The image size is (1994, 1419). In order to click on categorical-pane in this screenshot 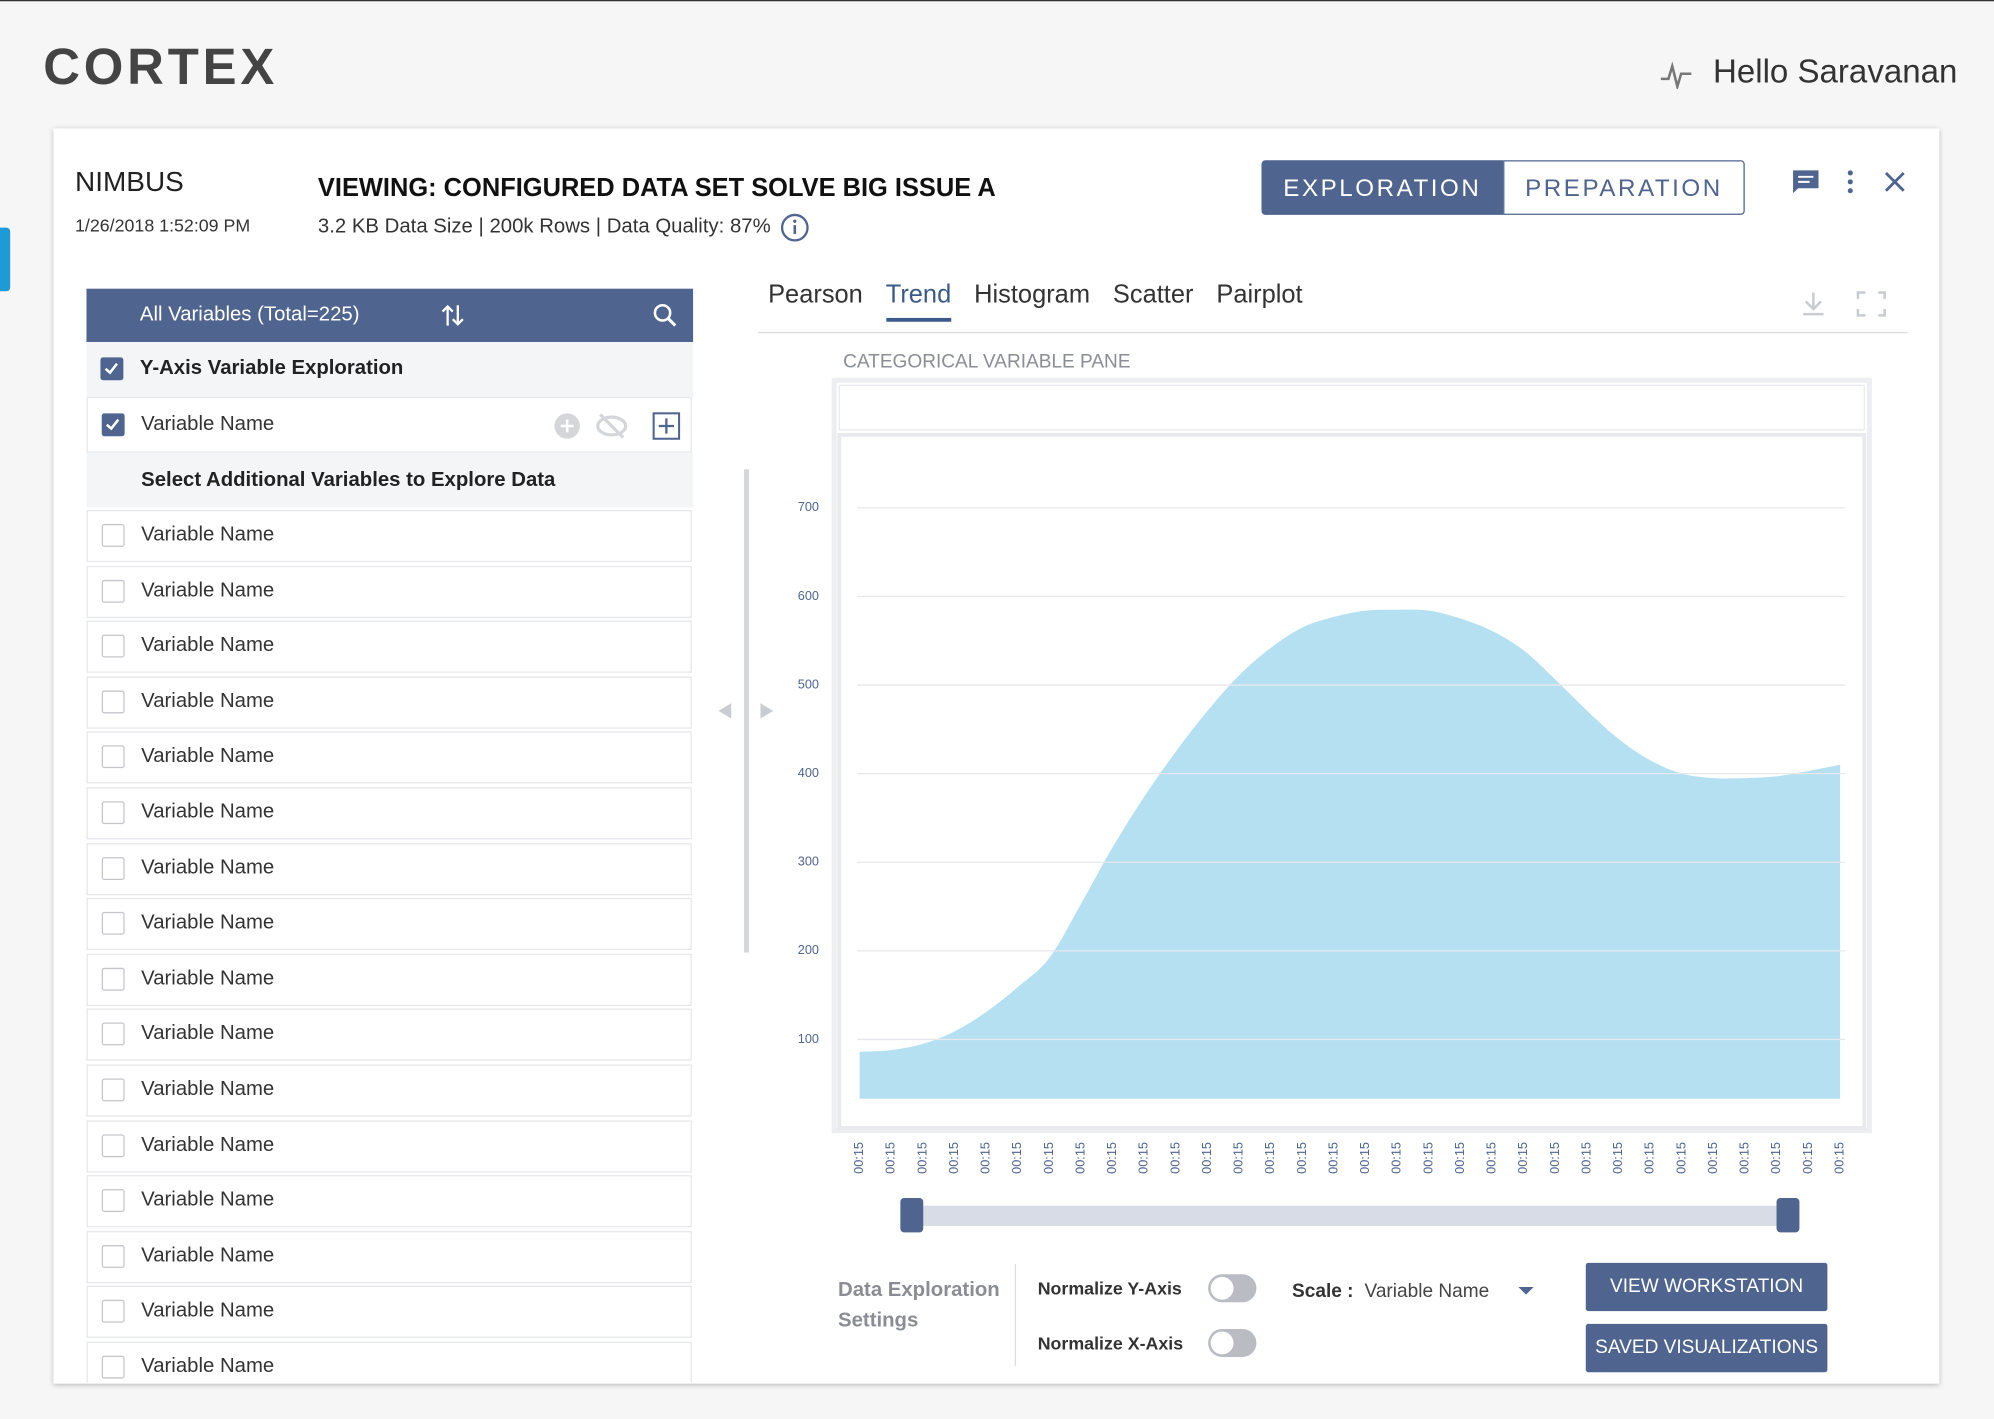, I will do `click(1351, 407)`.